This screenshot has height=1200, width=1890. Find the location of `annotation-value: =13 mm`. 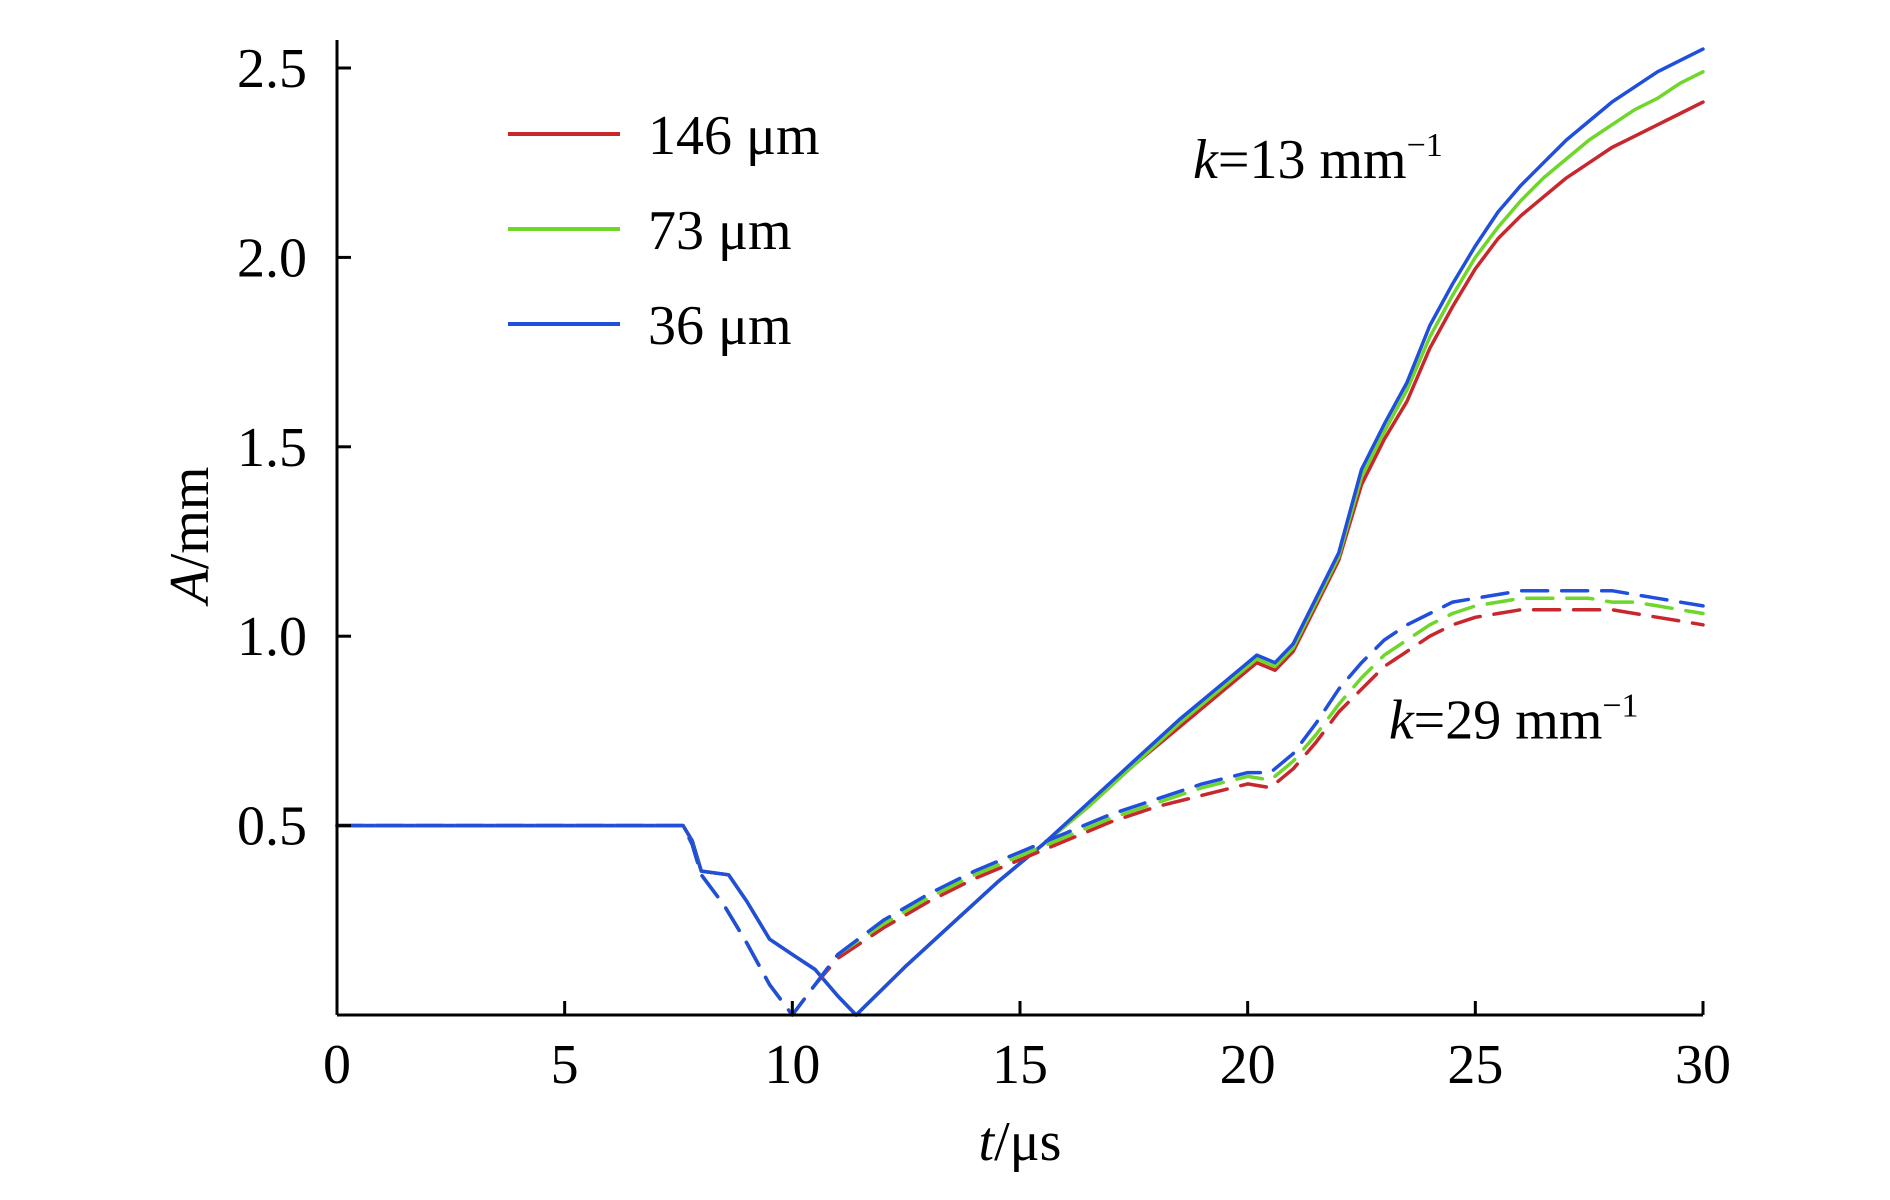

annotation-value: =13 mm is located at coordinates (1312, 160).